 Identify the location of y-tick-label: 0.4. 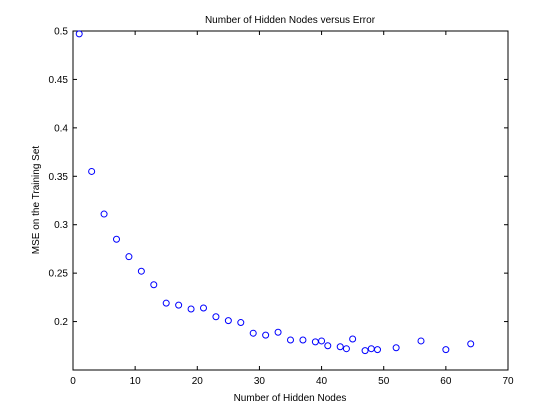
(61, 128).